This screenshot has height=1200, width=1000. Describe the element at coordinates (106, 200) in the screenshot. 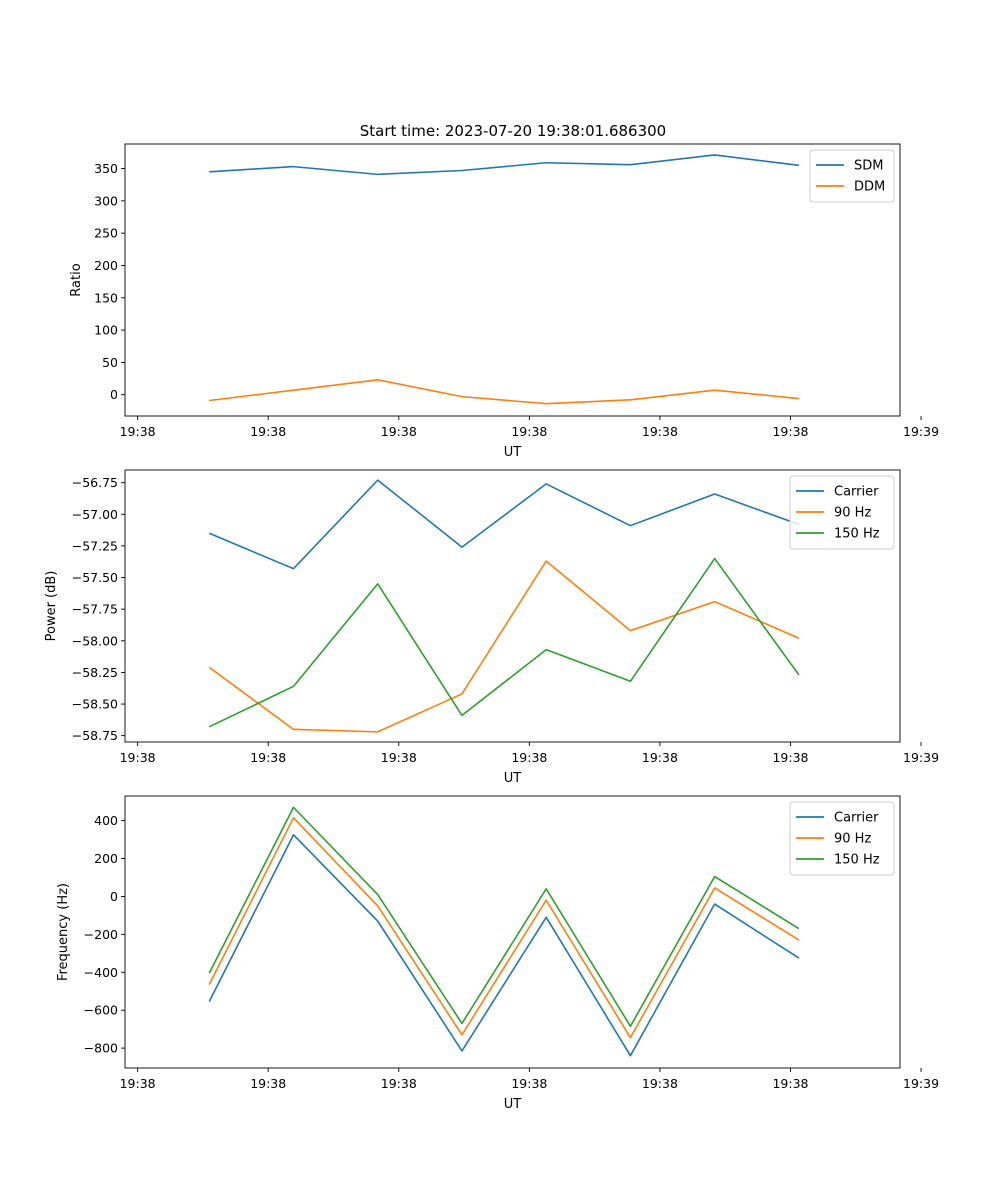

I see `y-tick-label: 300` at that location.